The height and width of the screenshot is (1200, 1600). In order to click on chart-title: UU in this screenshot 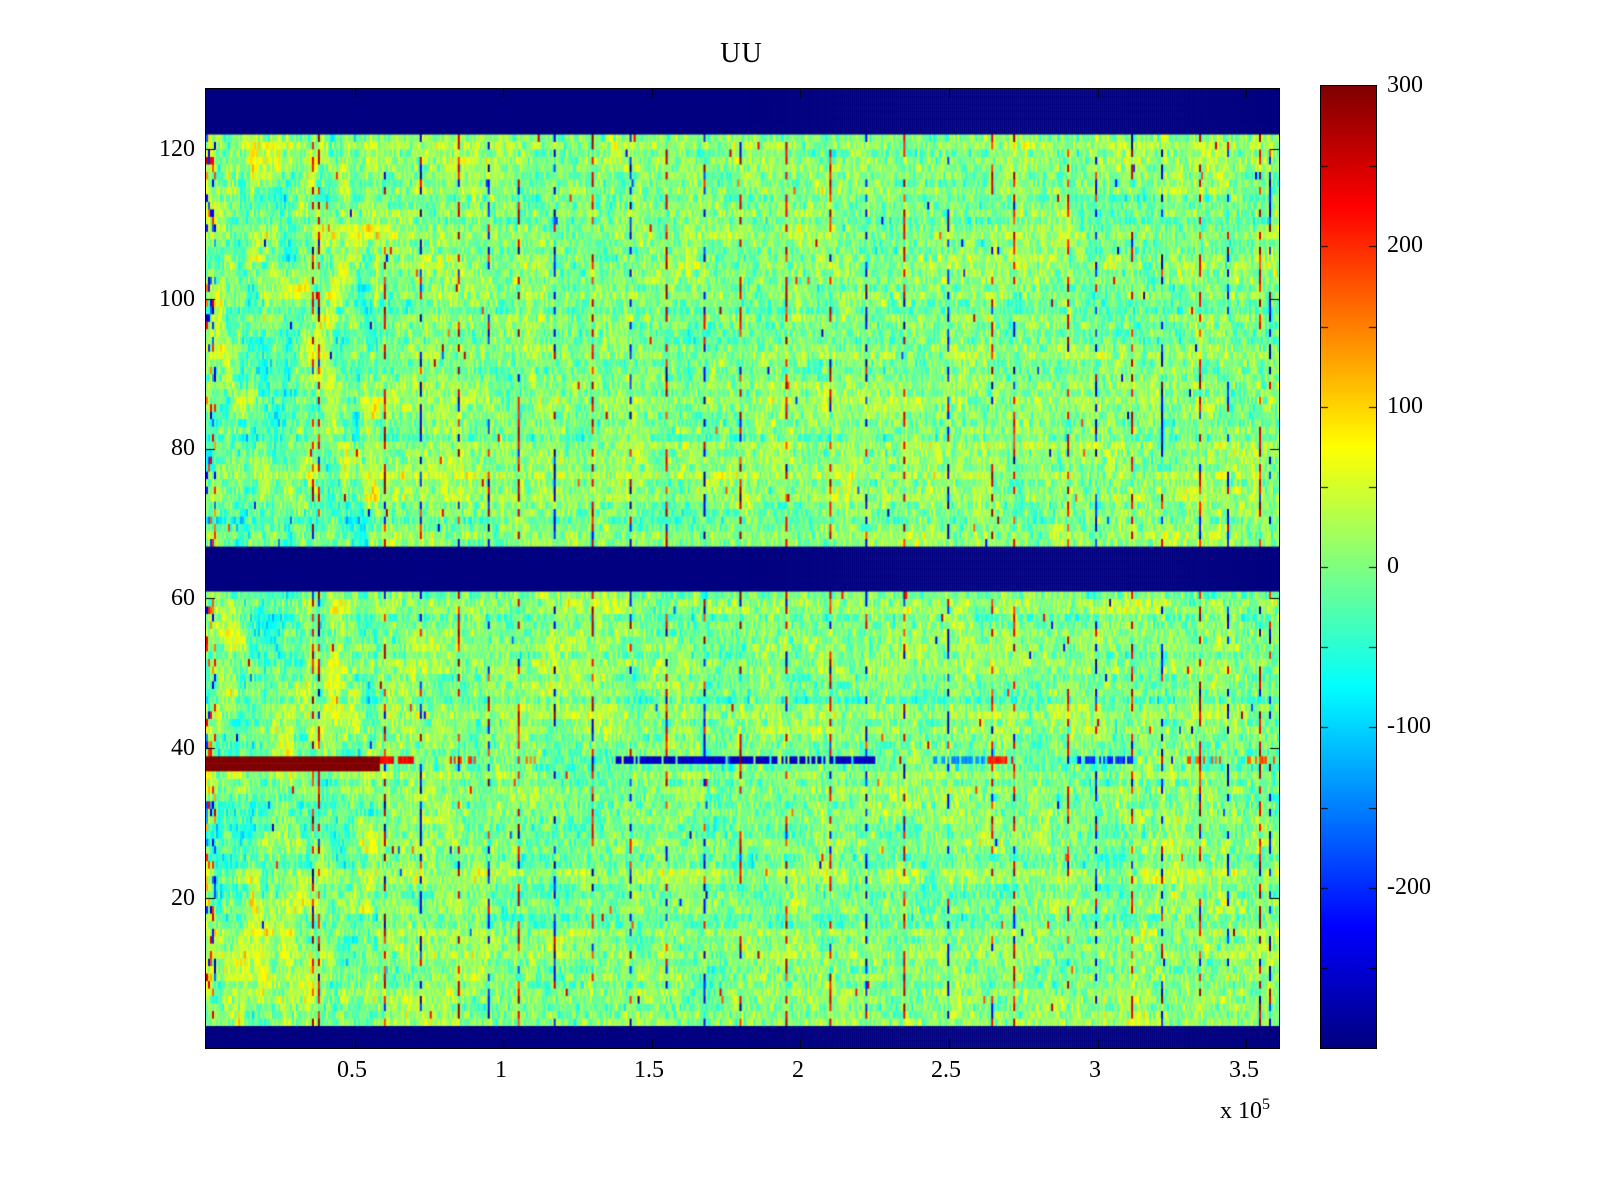, I will do `click(741, 53)`.